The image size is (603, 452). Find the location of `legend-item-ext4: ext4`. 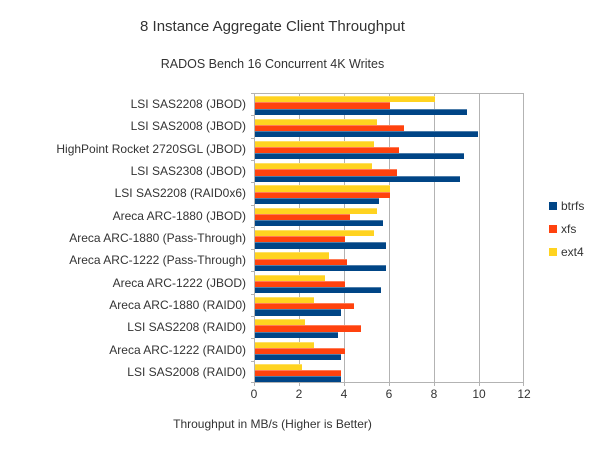

legend-item-ext4: ext4 is located at coordinates (566, 251).